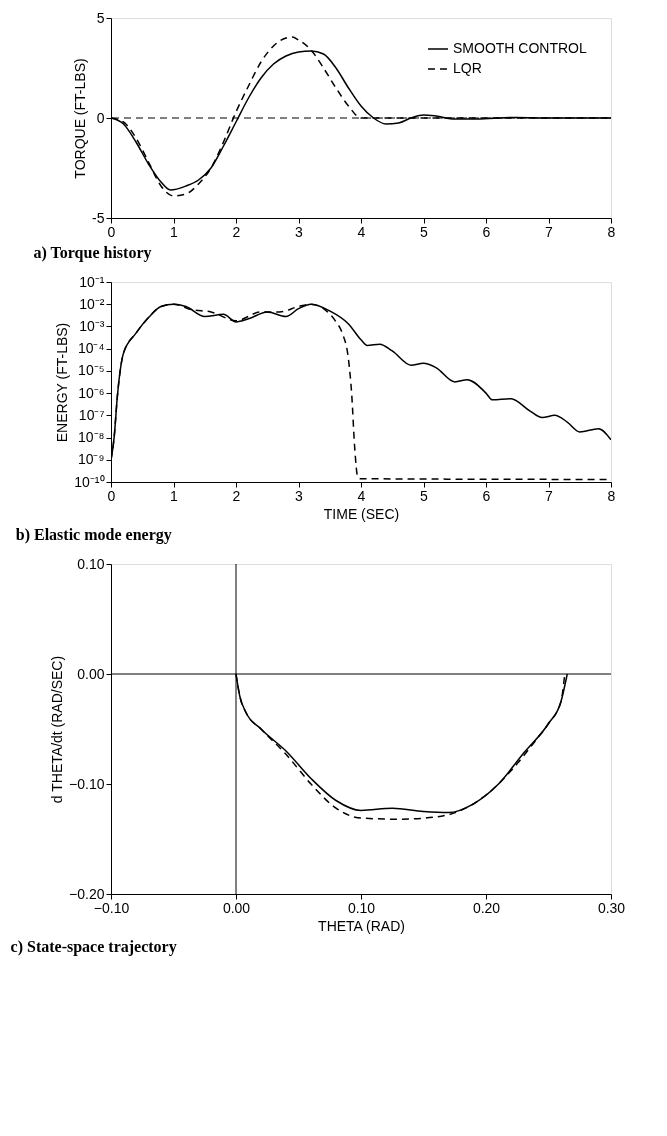  Describe the element at coordinates (80, 118) in the screenshot. I see `y-axis-title: TORQUE (FT-LBS)` at that location.